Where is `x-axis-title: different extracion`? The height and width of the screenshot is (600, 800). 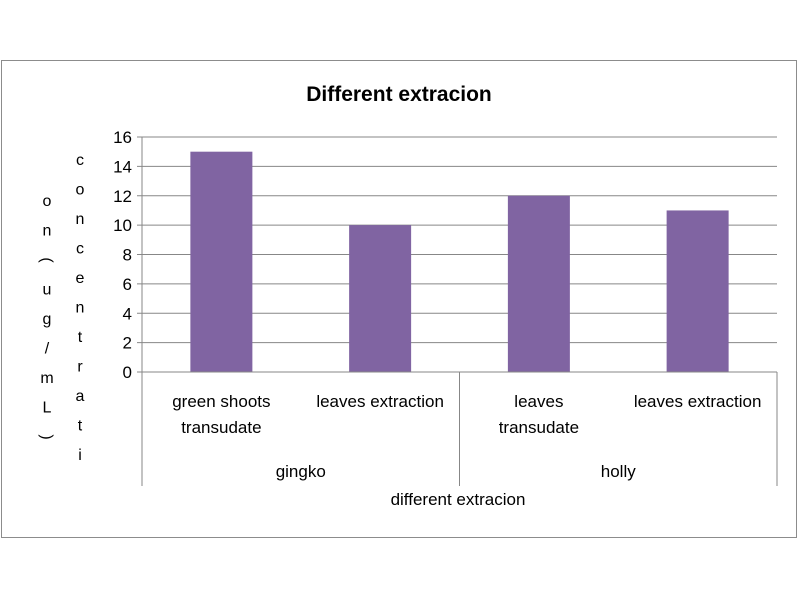
x-axis-title: different extracion is located at coordinates (458, 499).